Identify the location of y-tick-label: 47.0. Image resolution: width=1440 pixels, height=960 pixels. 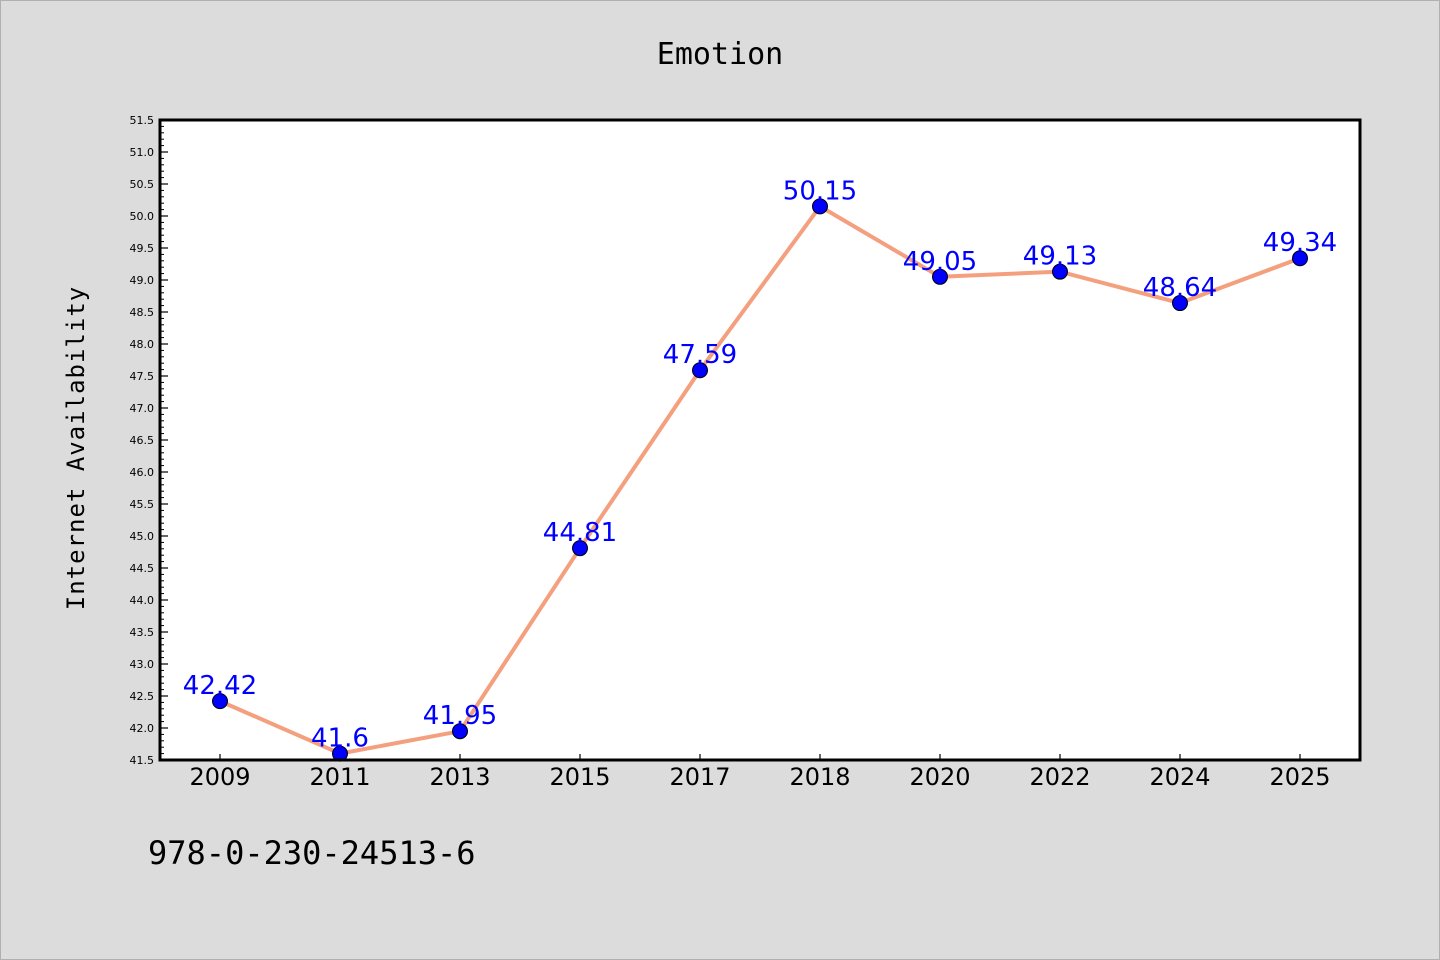
(142, 408).